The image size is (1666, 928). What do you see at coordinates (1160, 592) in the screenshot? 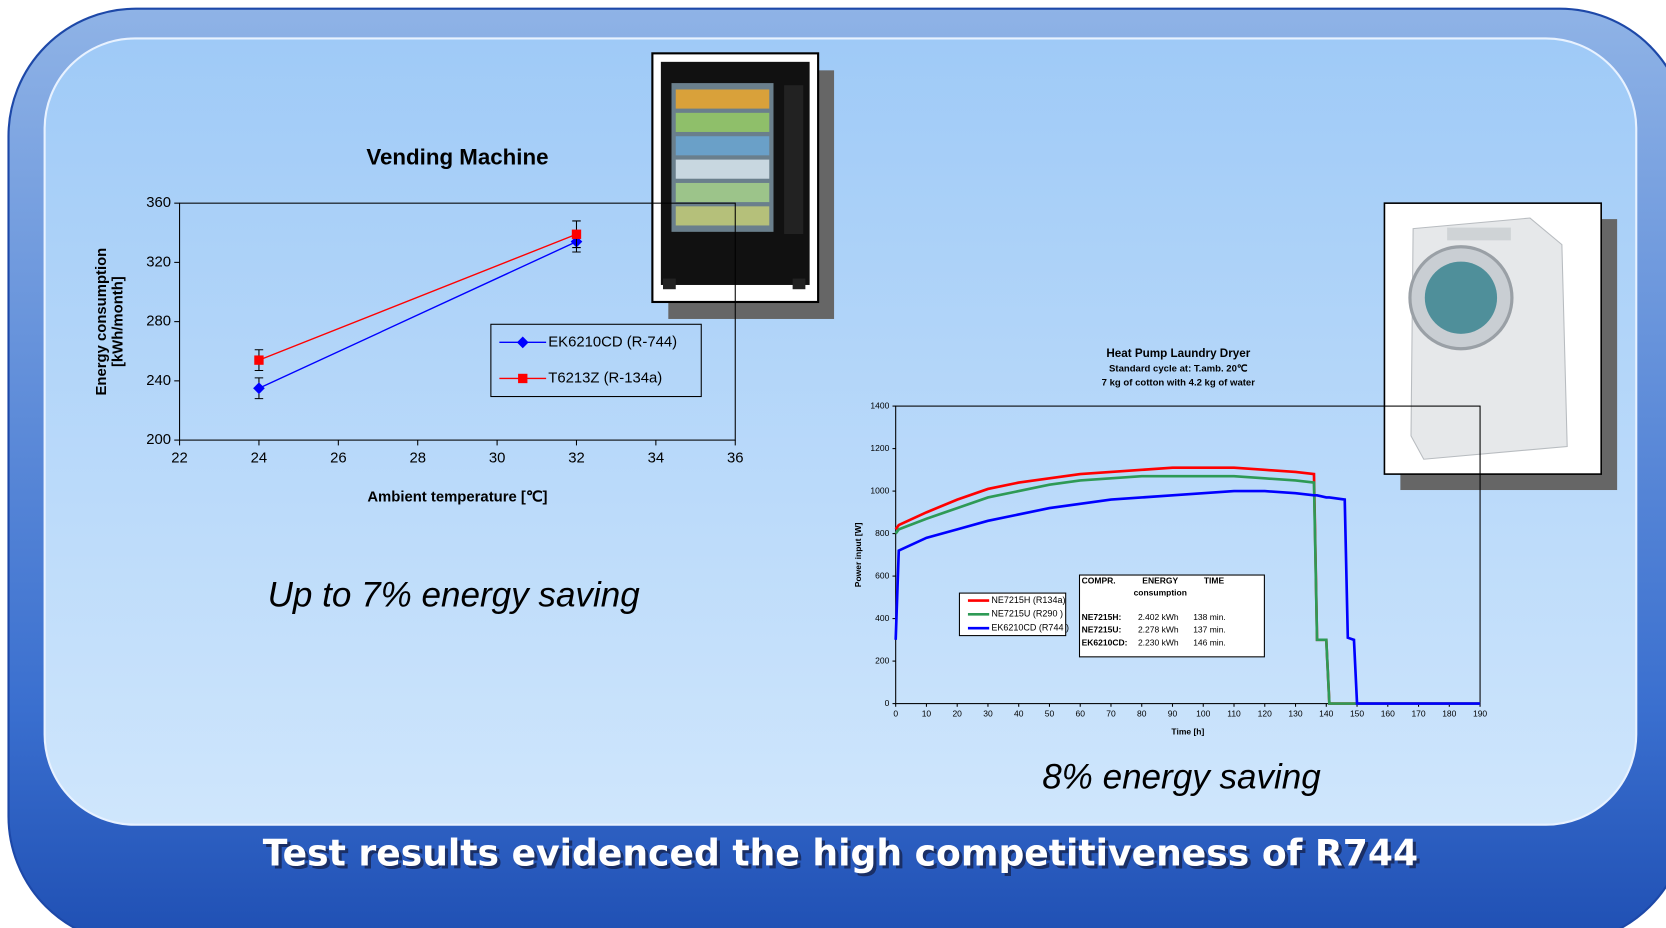
I see `table-header: consumption` at bounding box center [1160, 592].